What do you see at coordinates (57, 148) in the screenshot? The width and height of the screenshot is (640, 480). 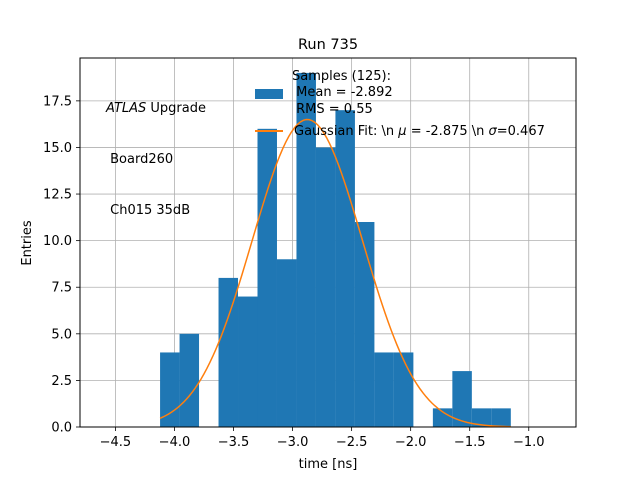 I see `y-tick-label: 15.0` at bounding box center [57, 148].